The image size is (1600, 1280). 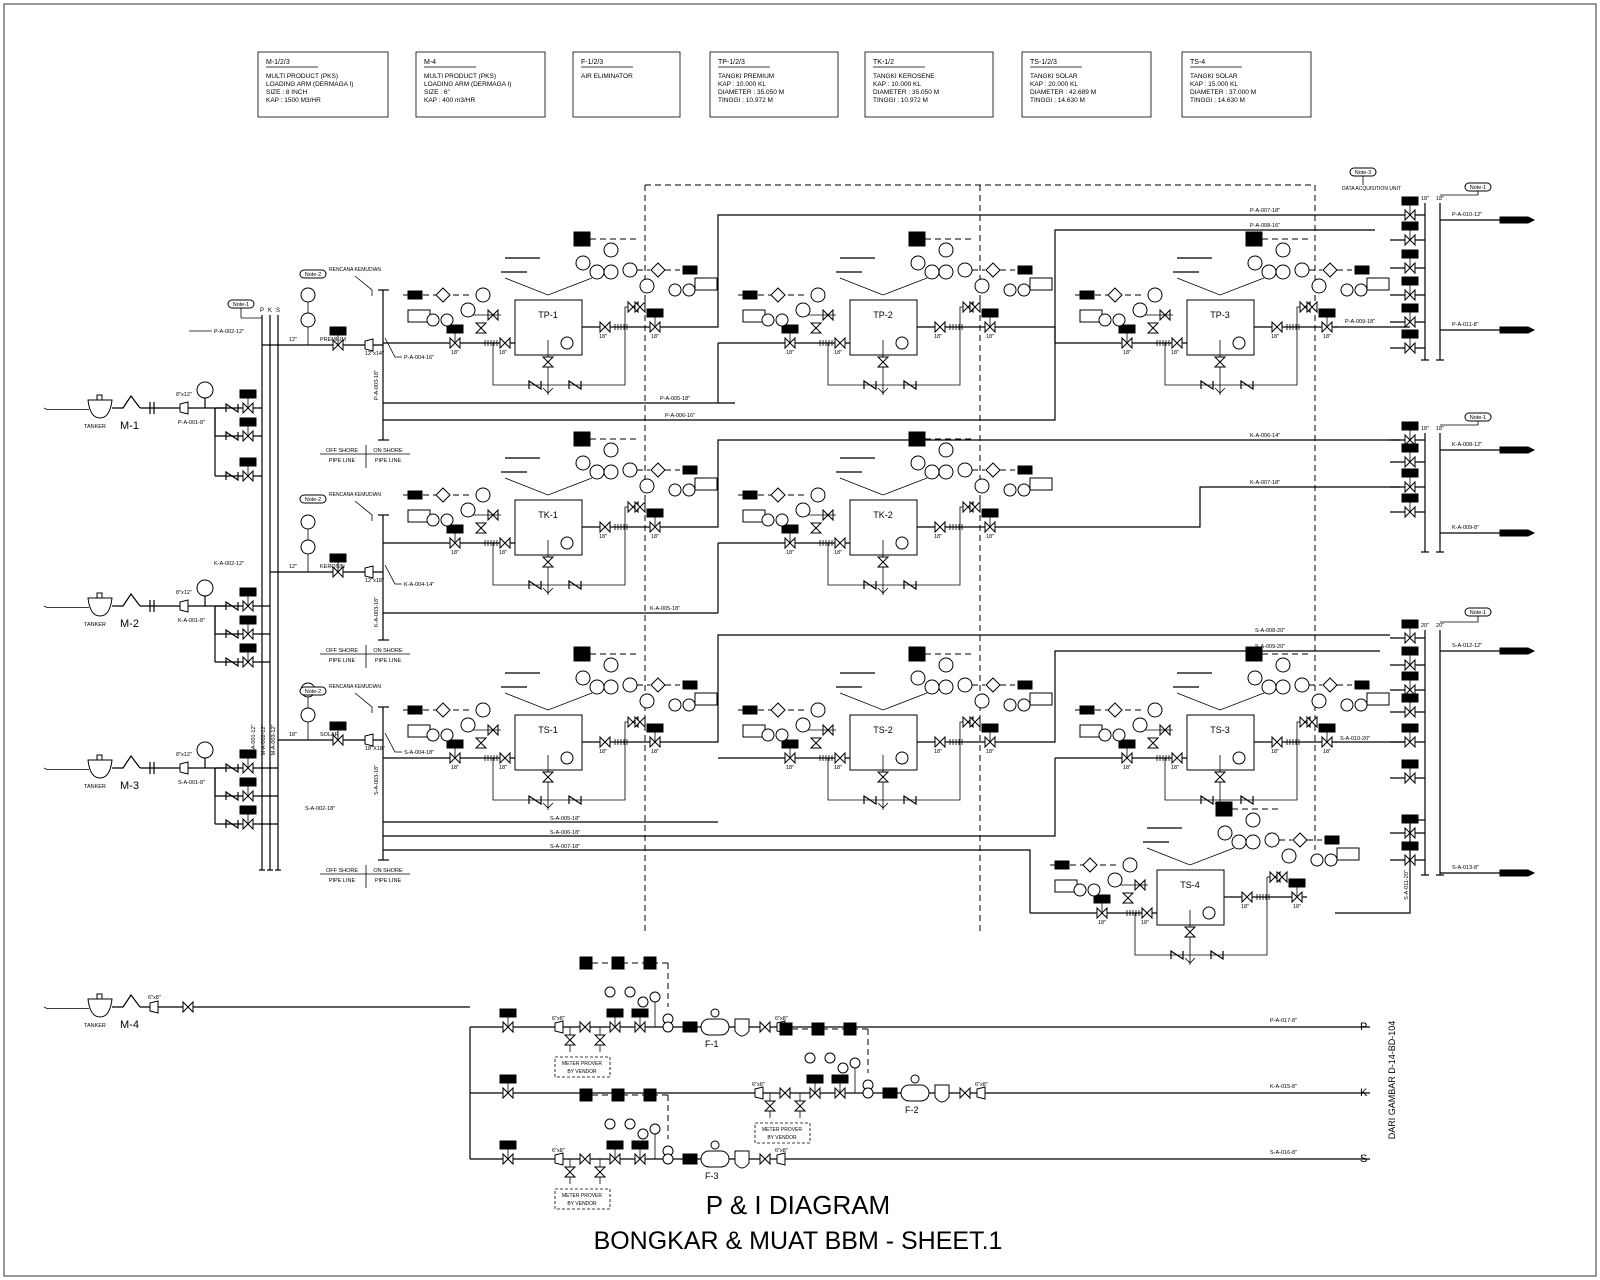 What do you see at coordinates (1465, 325) in the screenshot?
I see `pipe-label: P-A-011-8"` at bounding box center [1465, 325].